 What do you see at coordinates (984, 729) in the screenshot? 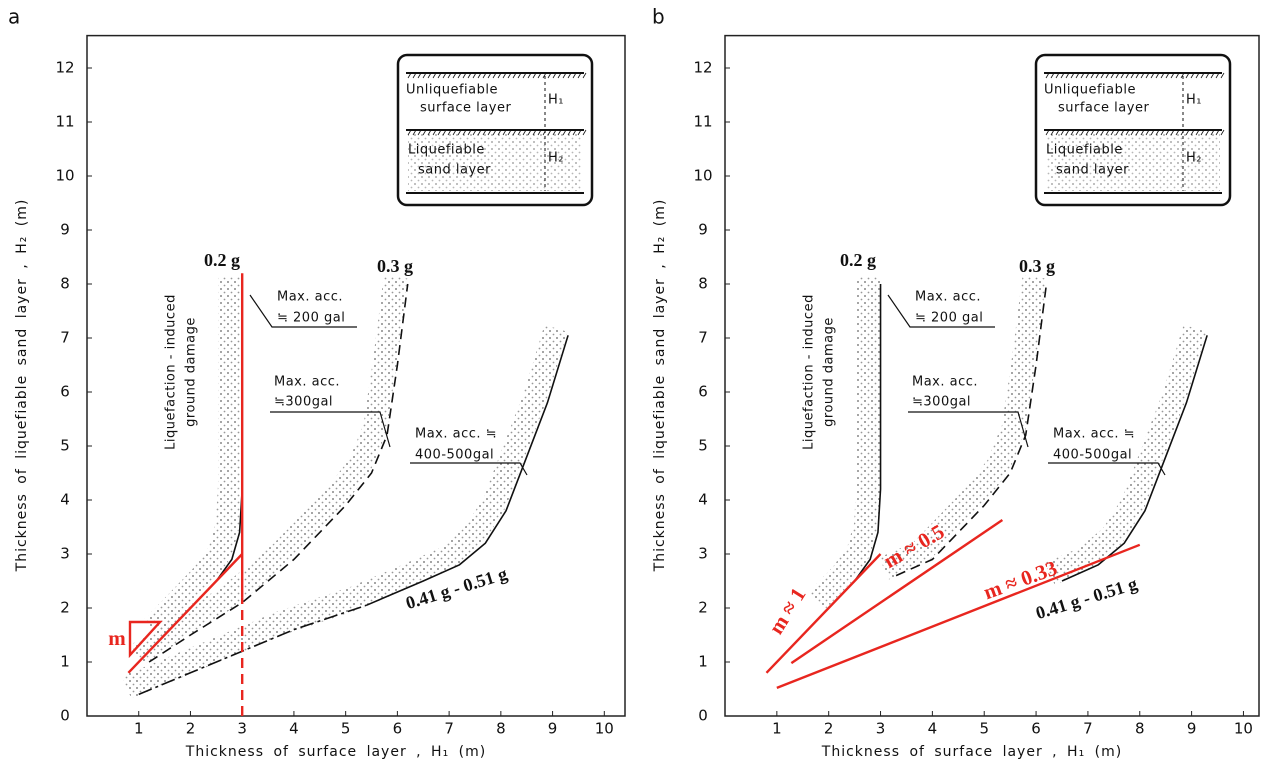
I see `x-tick-label: 5` at bounding box center [984, 729].